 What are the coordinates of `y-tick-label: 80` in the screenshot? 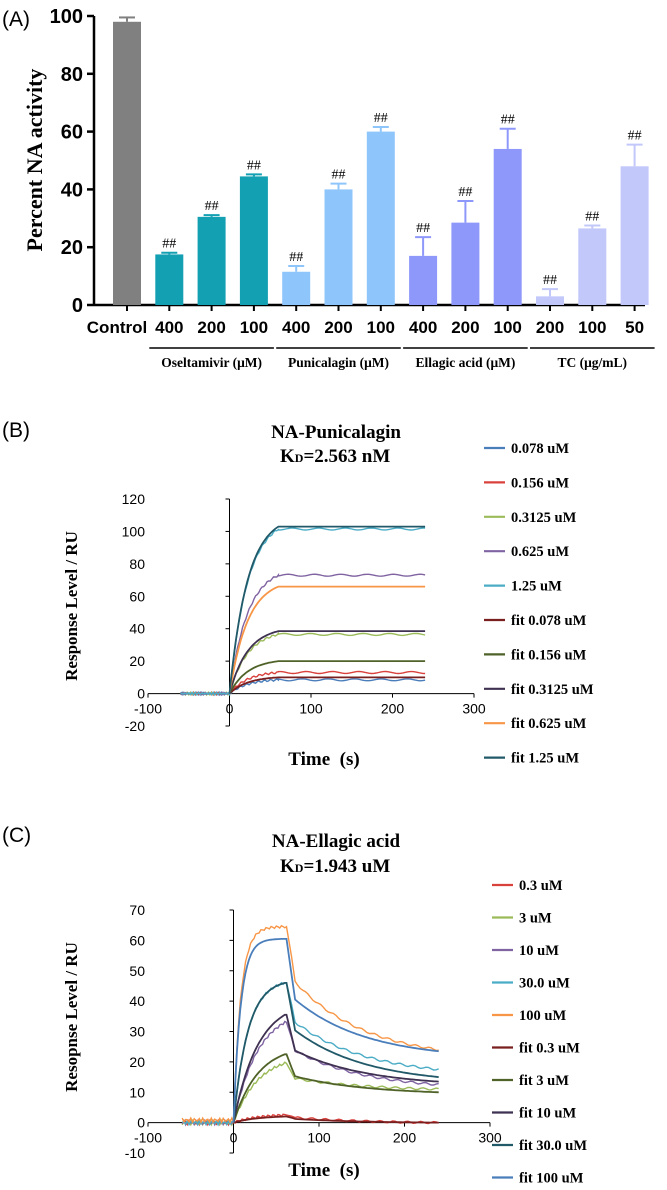 It's located at (72, 75).